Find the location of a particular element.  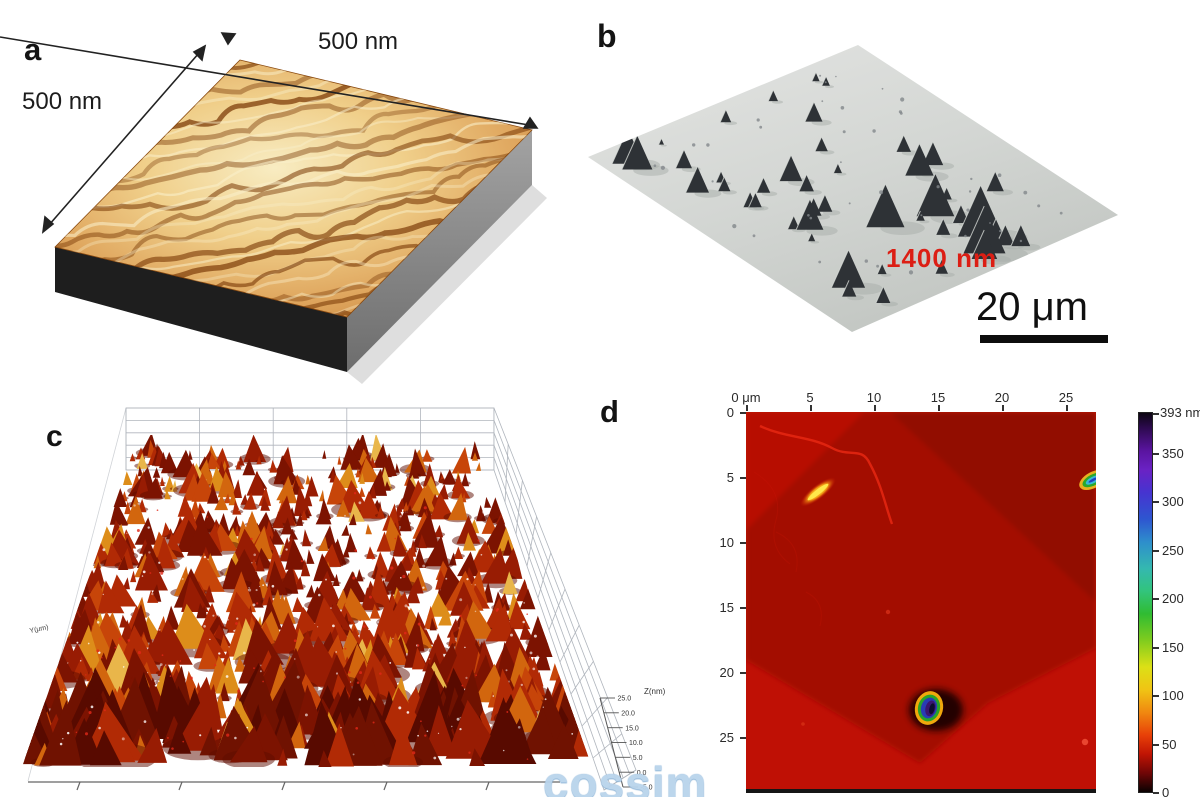

panel-d-texture is located at coordinates (787, 549).